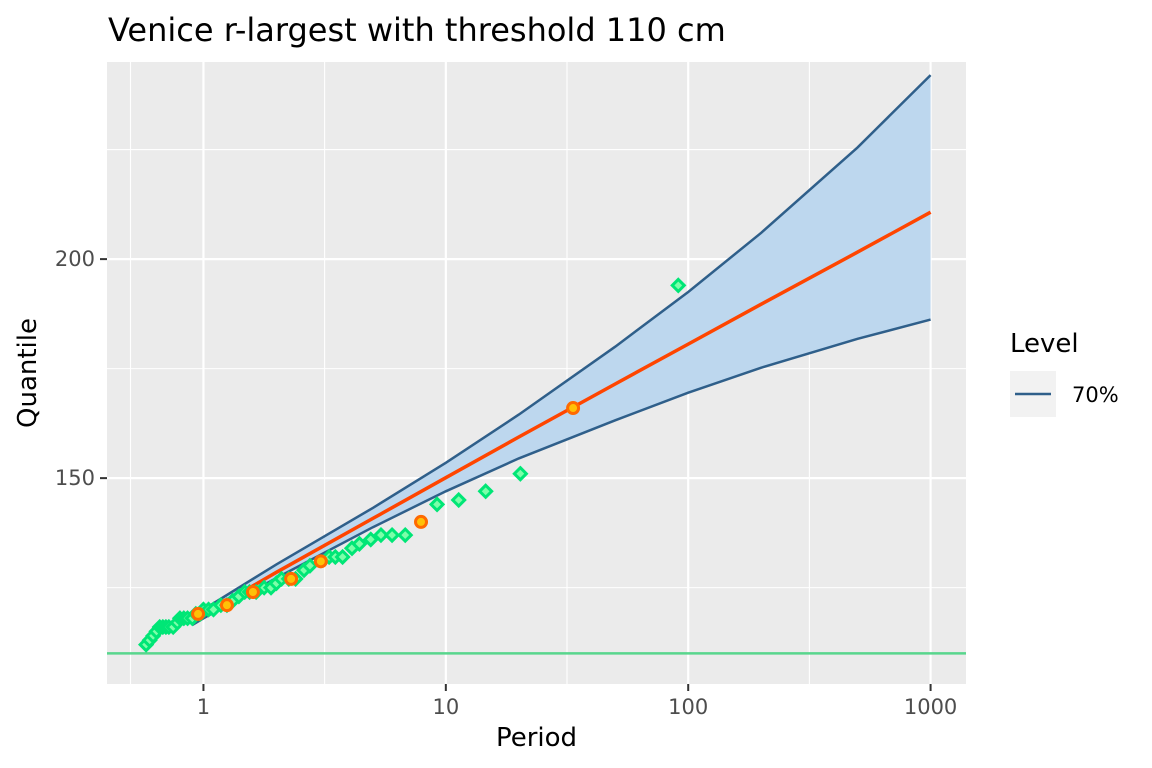 The image size is (1152, 768). I want to click on x-tick-label: 1, so click(203, 707).